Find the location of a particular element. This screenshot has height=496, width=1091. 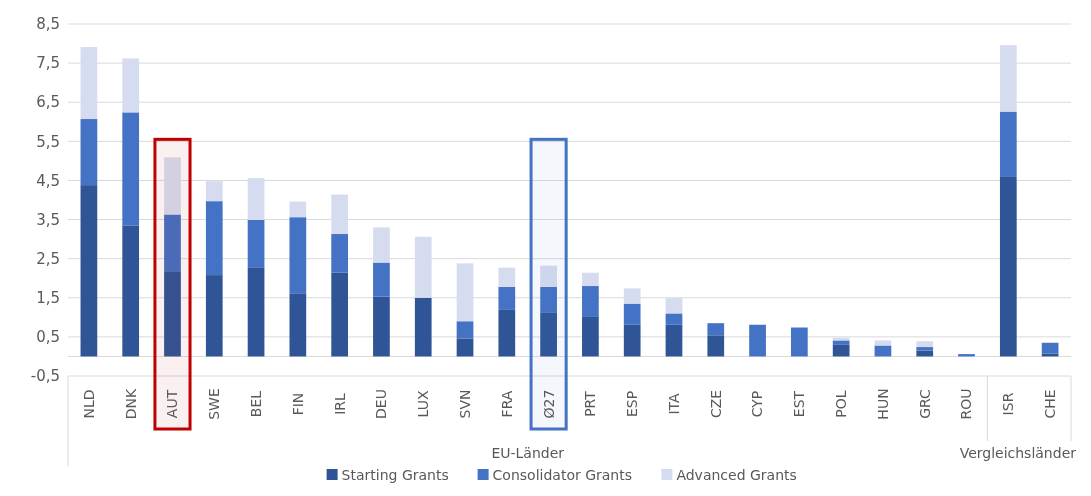

x-tick-label: IRL is located at coordinates (339, 403).